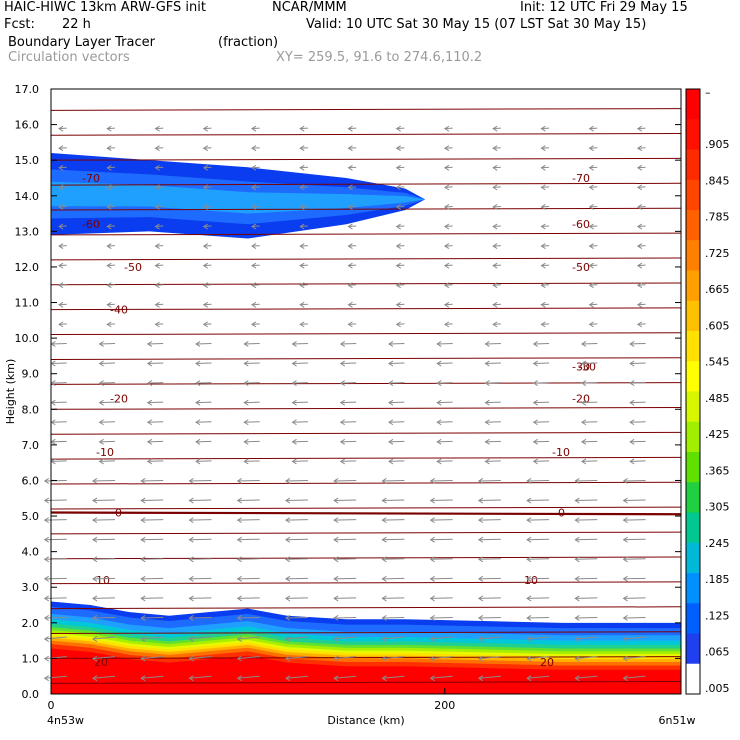 Image resolution: width=740 pixels, height=740 pixels. I want to click on overlay-name: Circulation vectors, so click(69, 57).